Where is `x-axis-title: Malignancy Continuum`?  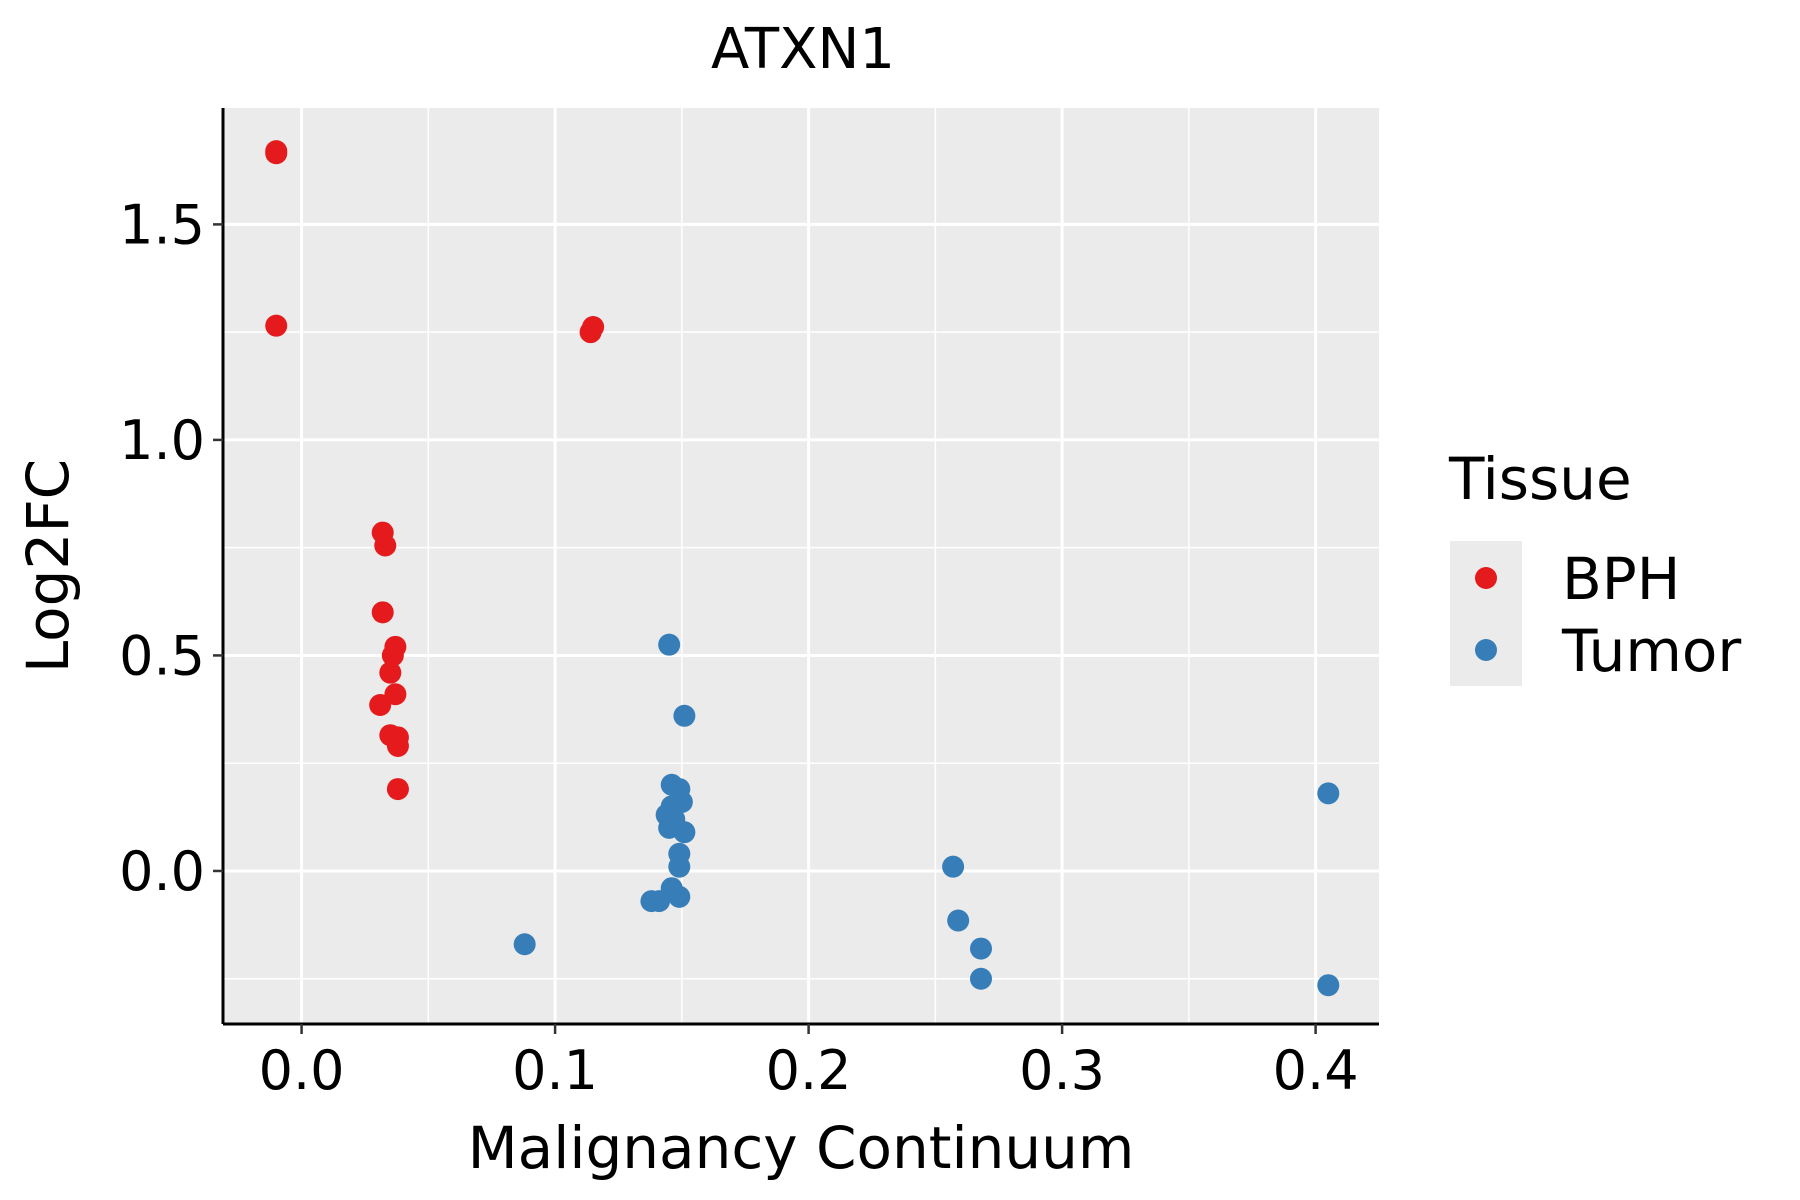 x-axis-title: Malignancy Continuum is located at coordinates (801, 1148).